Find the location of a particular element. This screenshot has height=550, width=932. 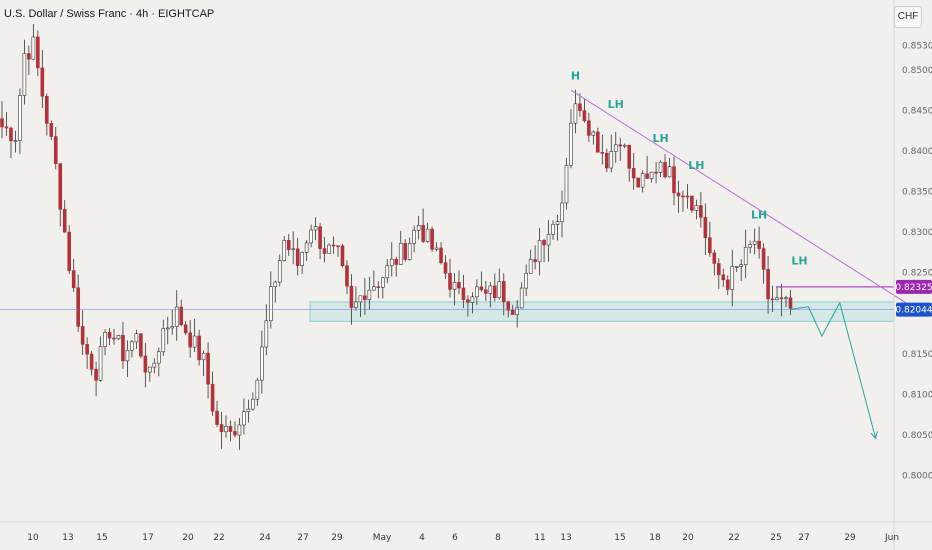

projection-arrowhead is located at coordinates (874, 435).